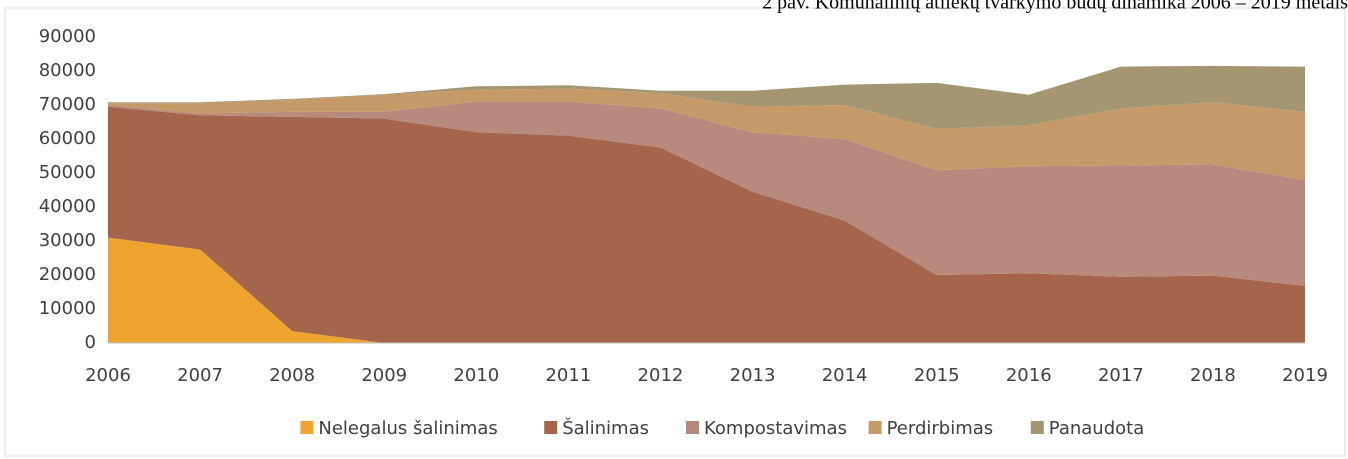  I want to click on x-tick-label: 2009, so click(384, 375).